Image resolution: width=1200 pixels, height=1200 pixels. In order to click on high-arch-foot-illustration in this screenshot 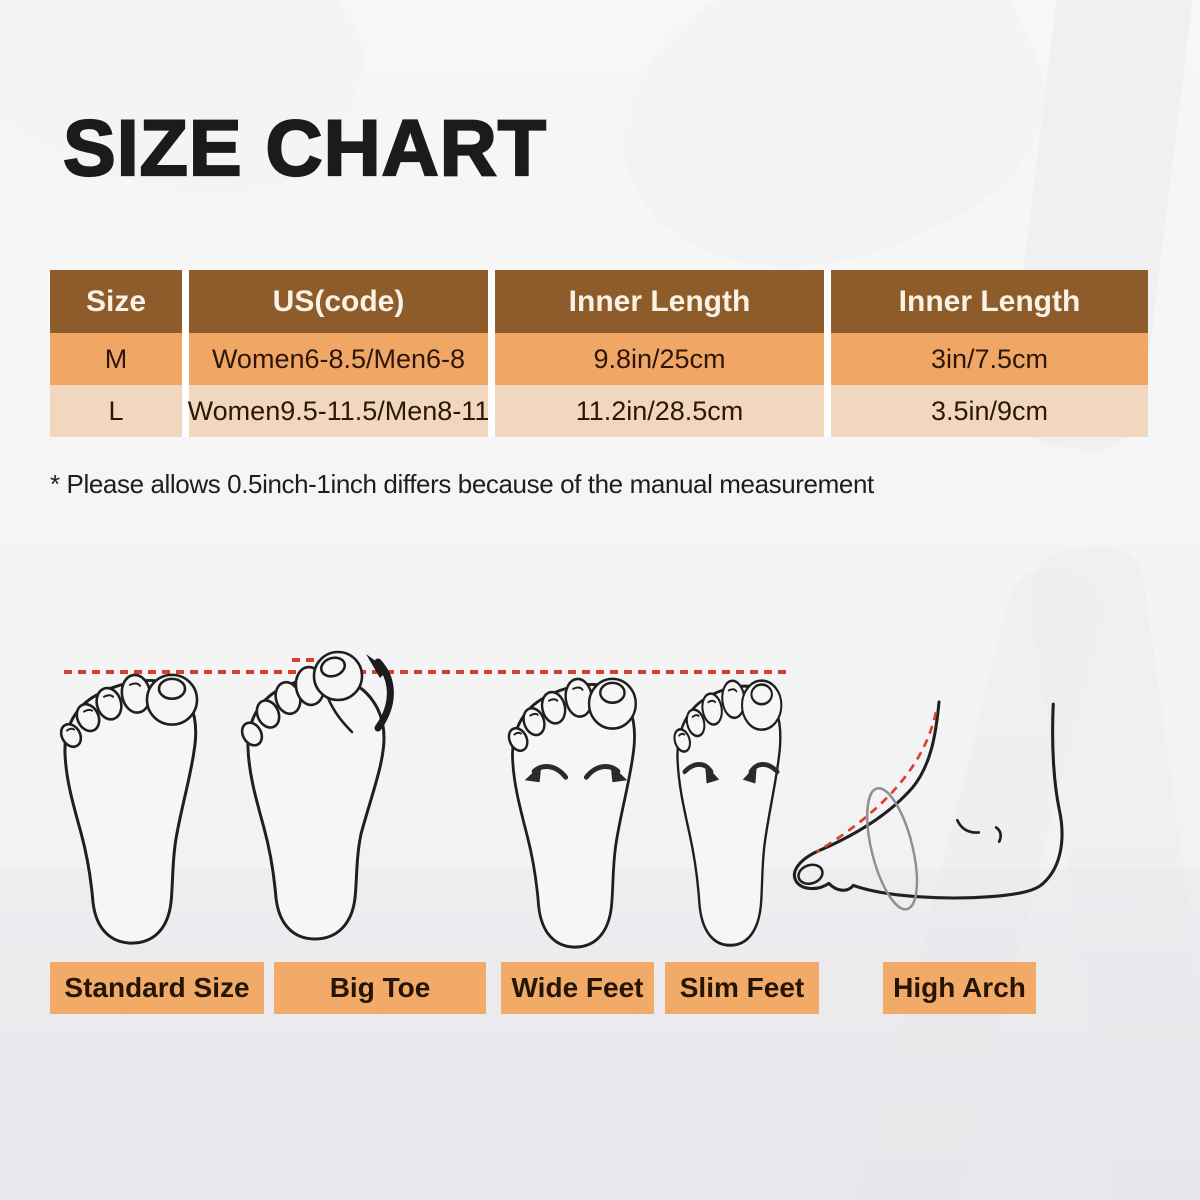, I will do `click(928, 805)`.